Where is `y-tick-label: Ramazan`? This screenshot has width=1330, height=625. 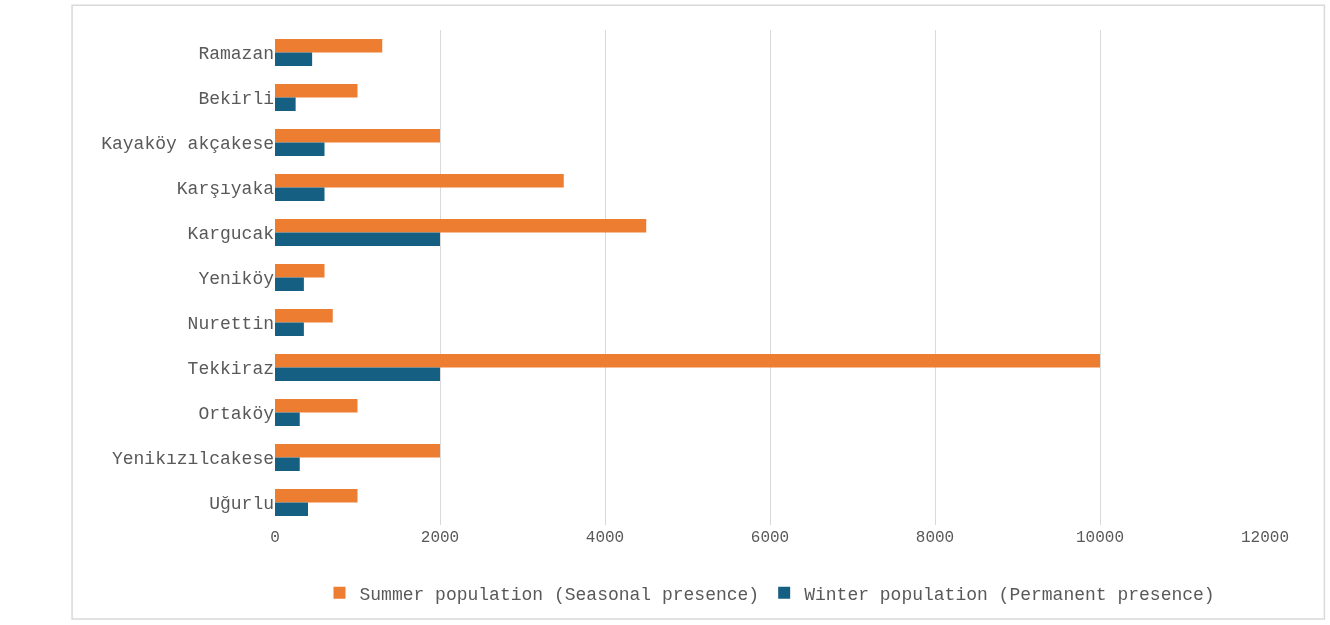 y-tick-label: Ramazan is located at coordinates (236, 53).